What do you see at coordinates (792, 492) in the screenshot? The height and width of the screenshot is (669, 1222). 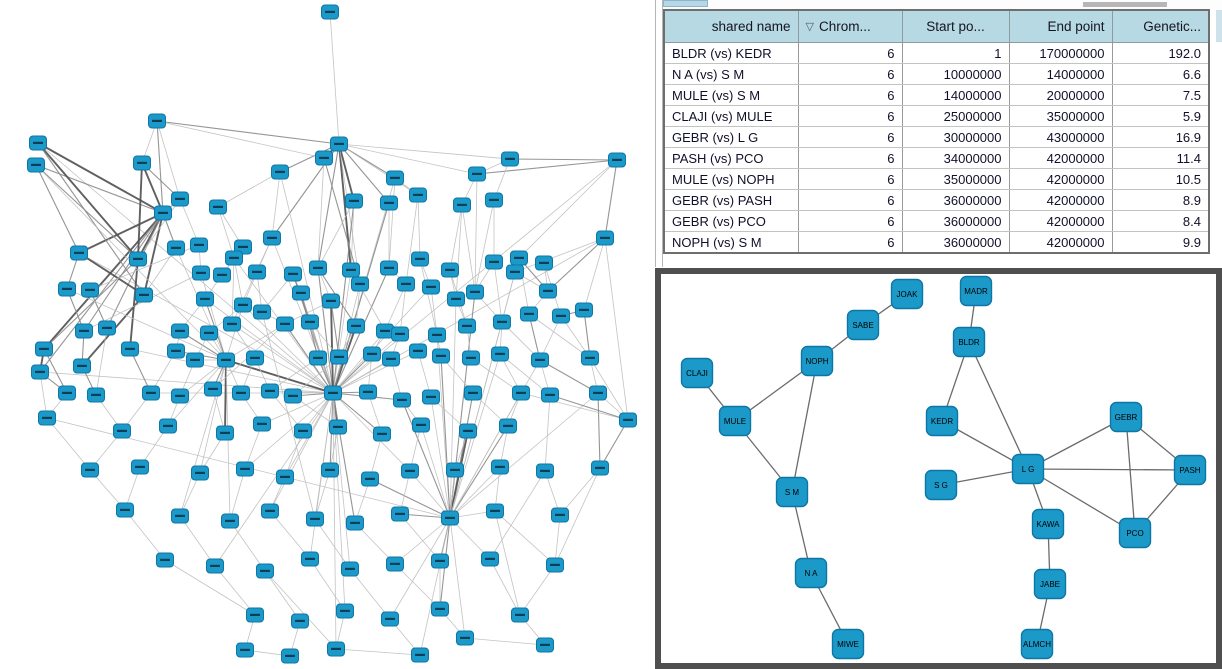 I see `node-s-m: S M` at bounding box center [792, 492].